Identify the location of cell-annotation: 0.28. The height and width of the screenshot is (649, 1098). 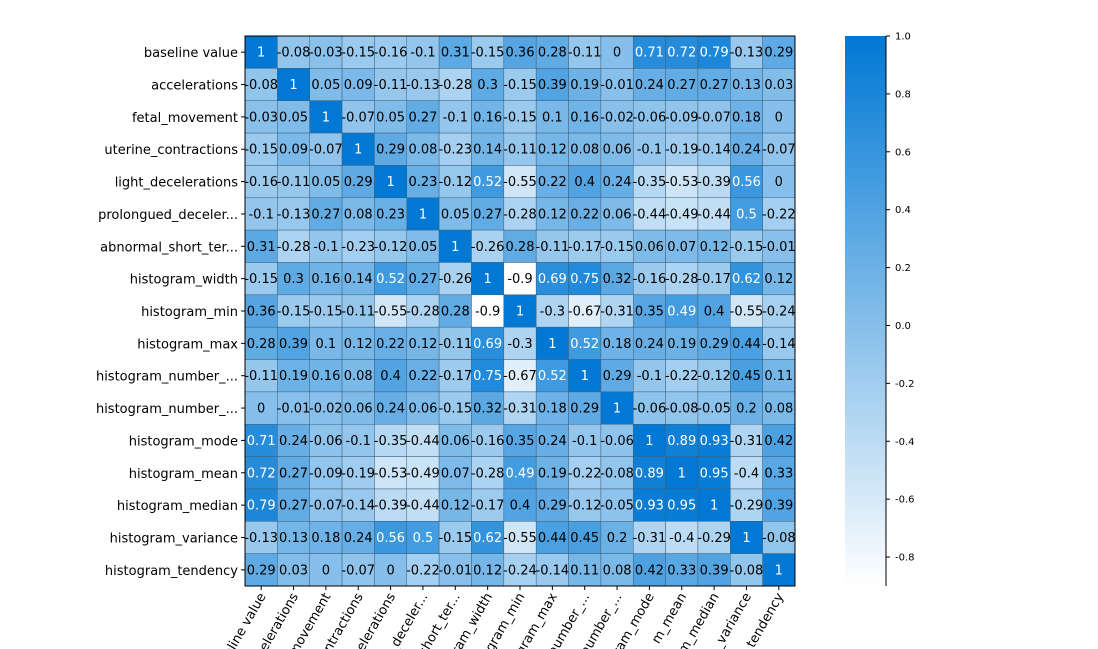
(455, 312).